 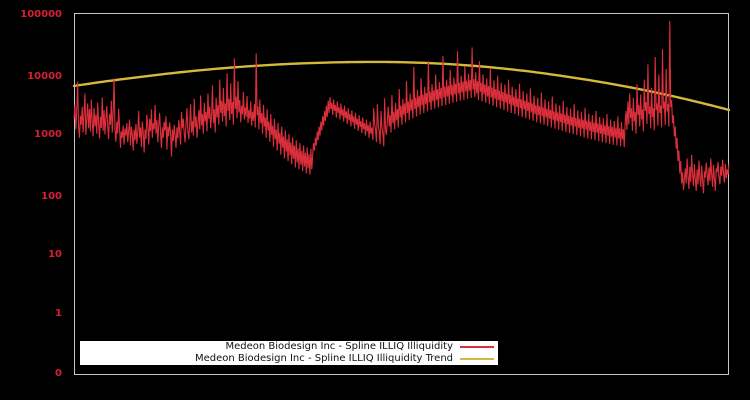 What do you see at coordinates (58, 313) in the screenshot?
I see `y-tick-label: 1` at bounding box center [58, 313].